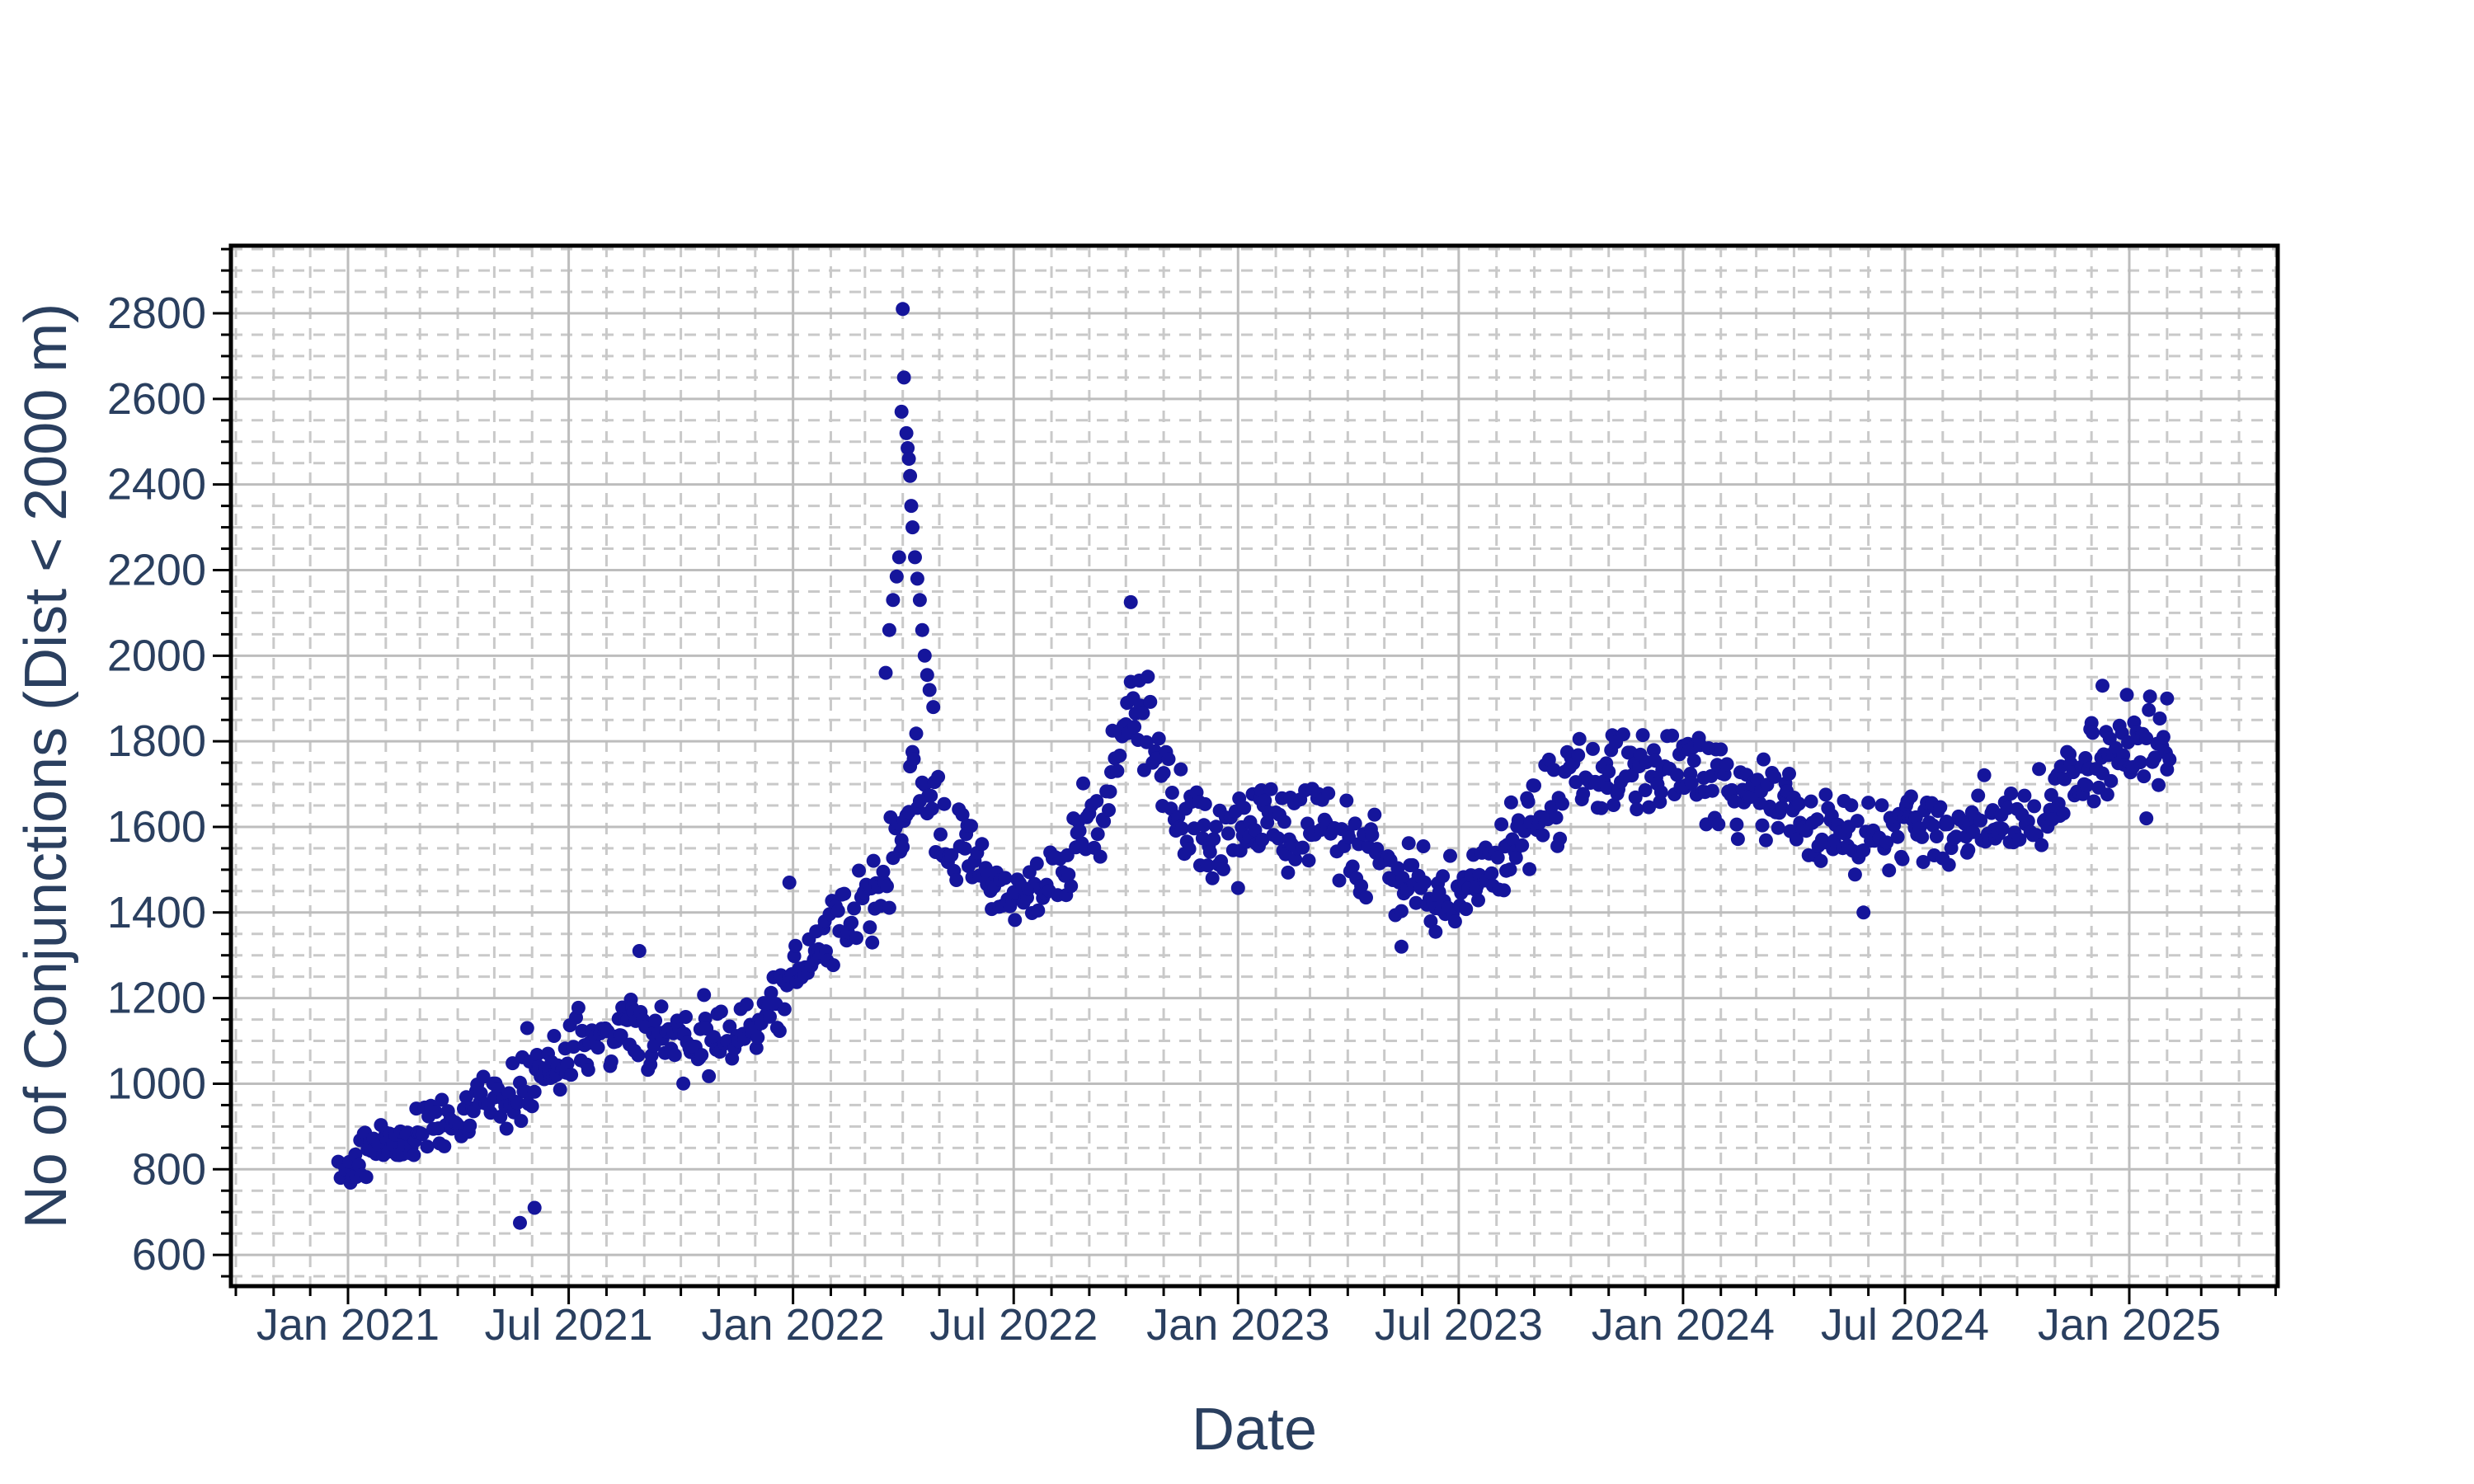 The height and width of the screenshot is (1484, 2474). Describe the element at coordinates (348, 1325) in the screenshot. I see `x-tick-label: Jan 2021` at that location.